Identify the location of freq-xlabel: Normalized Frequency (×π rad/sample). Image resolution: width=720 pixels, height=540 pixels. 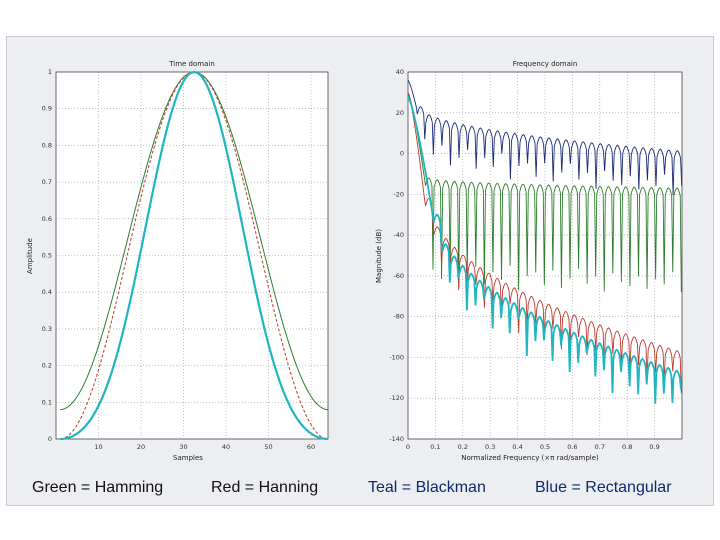
(530, 458).